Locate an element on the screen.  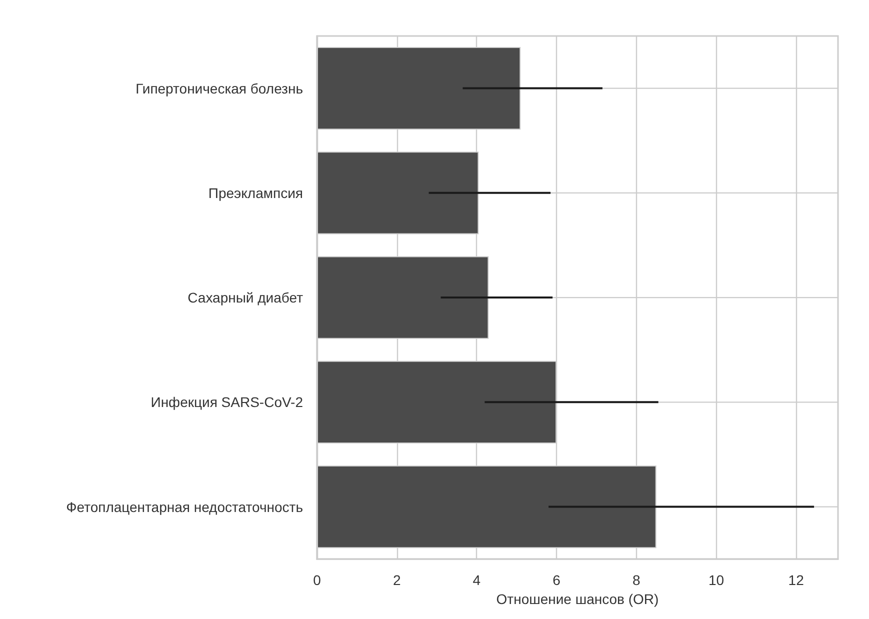
x-tick-label: 6 is located at coordinates (556, 580).